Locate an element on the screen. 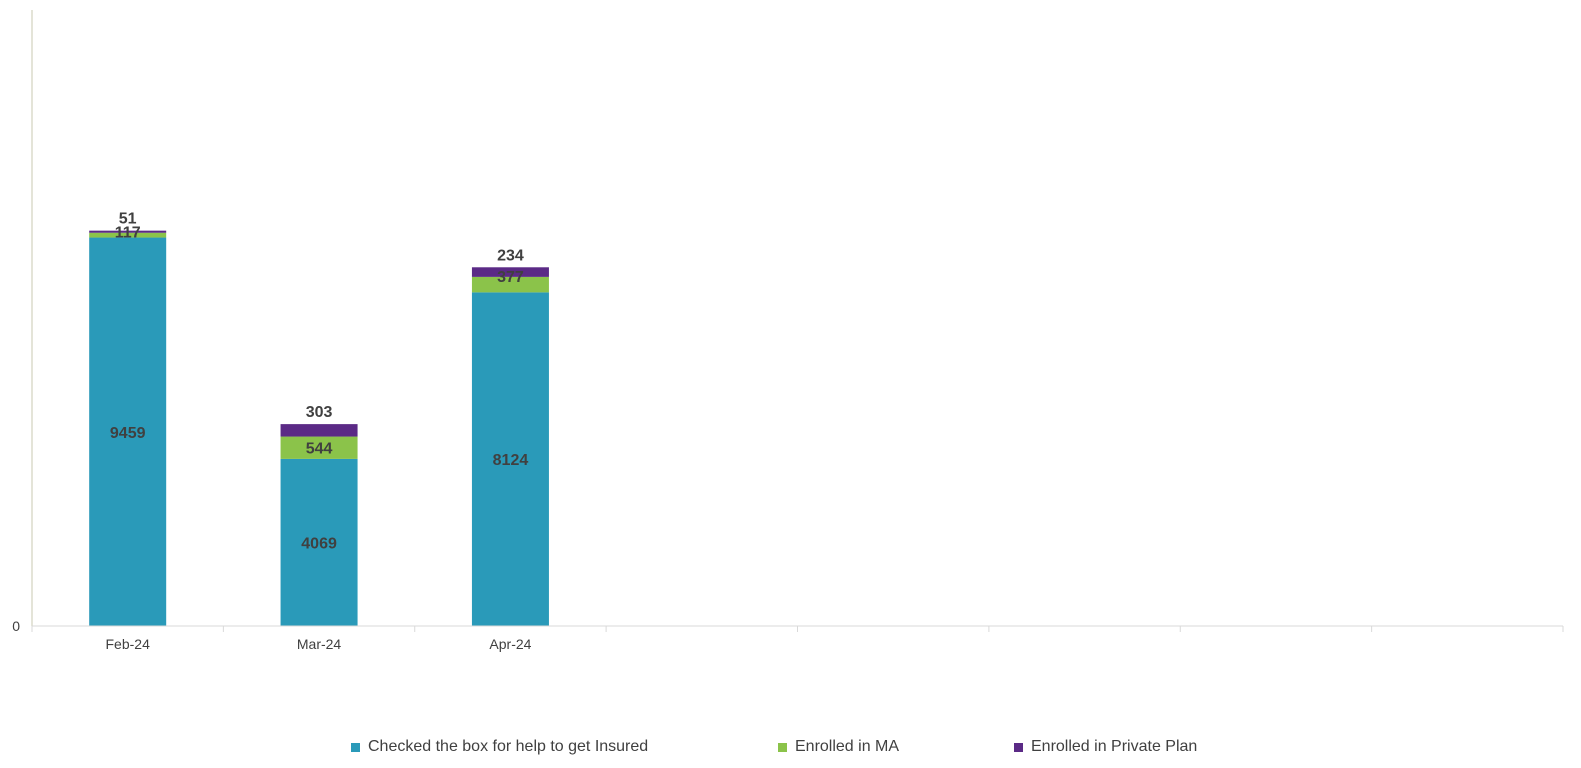 The width and height of the screenshot is (1581, 768). data-label: 4069 is located at coordinates (319, 543).